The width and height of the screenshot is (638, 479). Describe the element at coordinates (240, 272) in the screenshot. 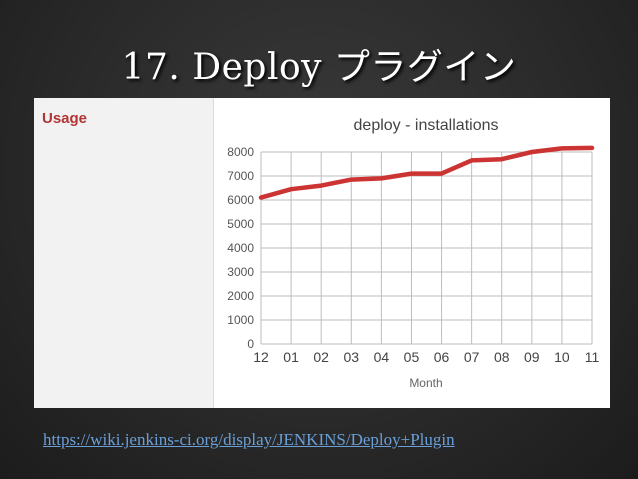

I see `y-tick-label: 3000` at that location.